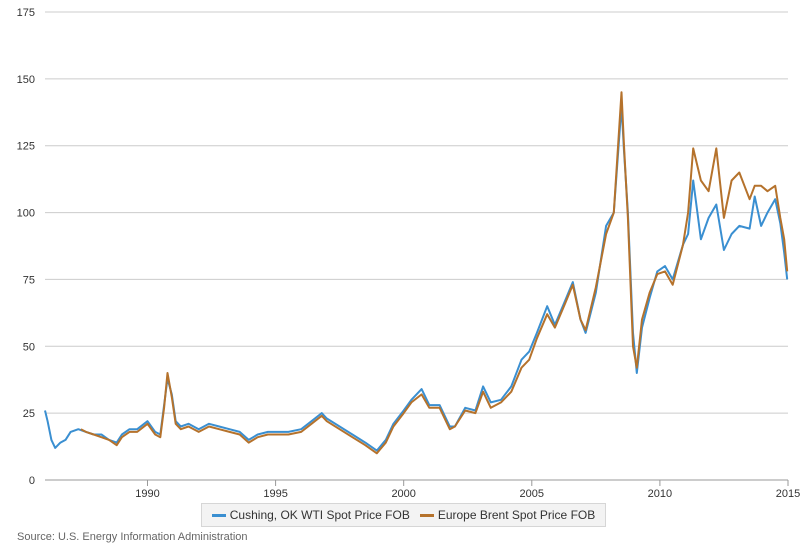 The height and width of the screenshot is (550, 807). Describe the element at coordinates (218, 515) in the screenshot. I see `legend-swatch-wti` at that location.